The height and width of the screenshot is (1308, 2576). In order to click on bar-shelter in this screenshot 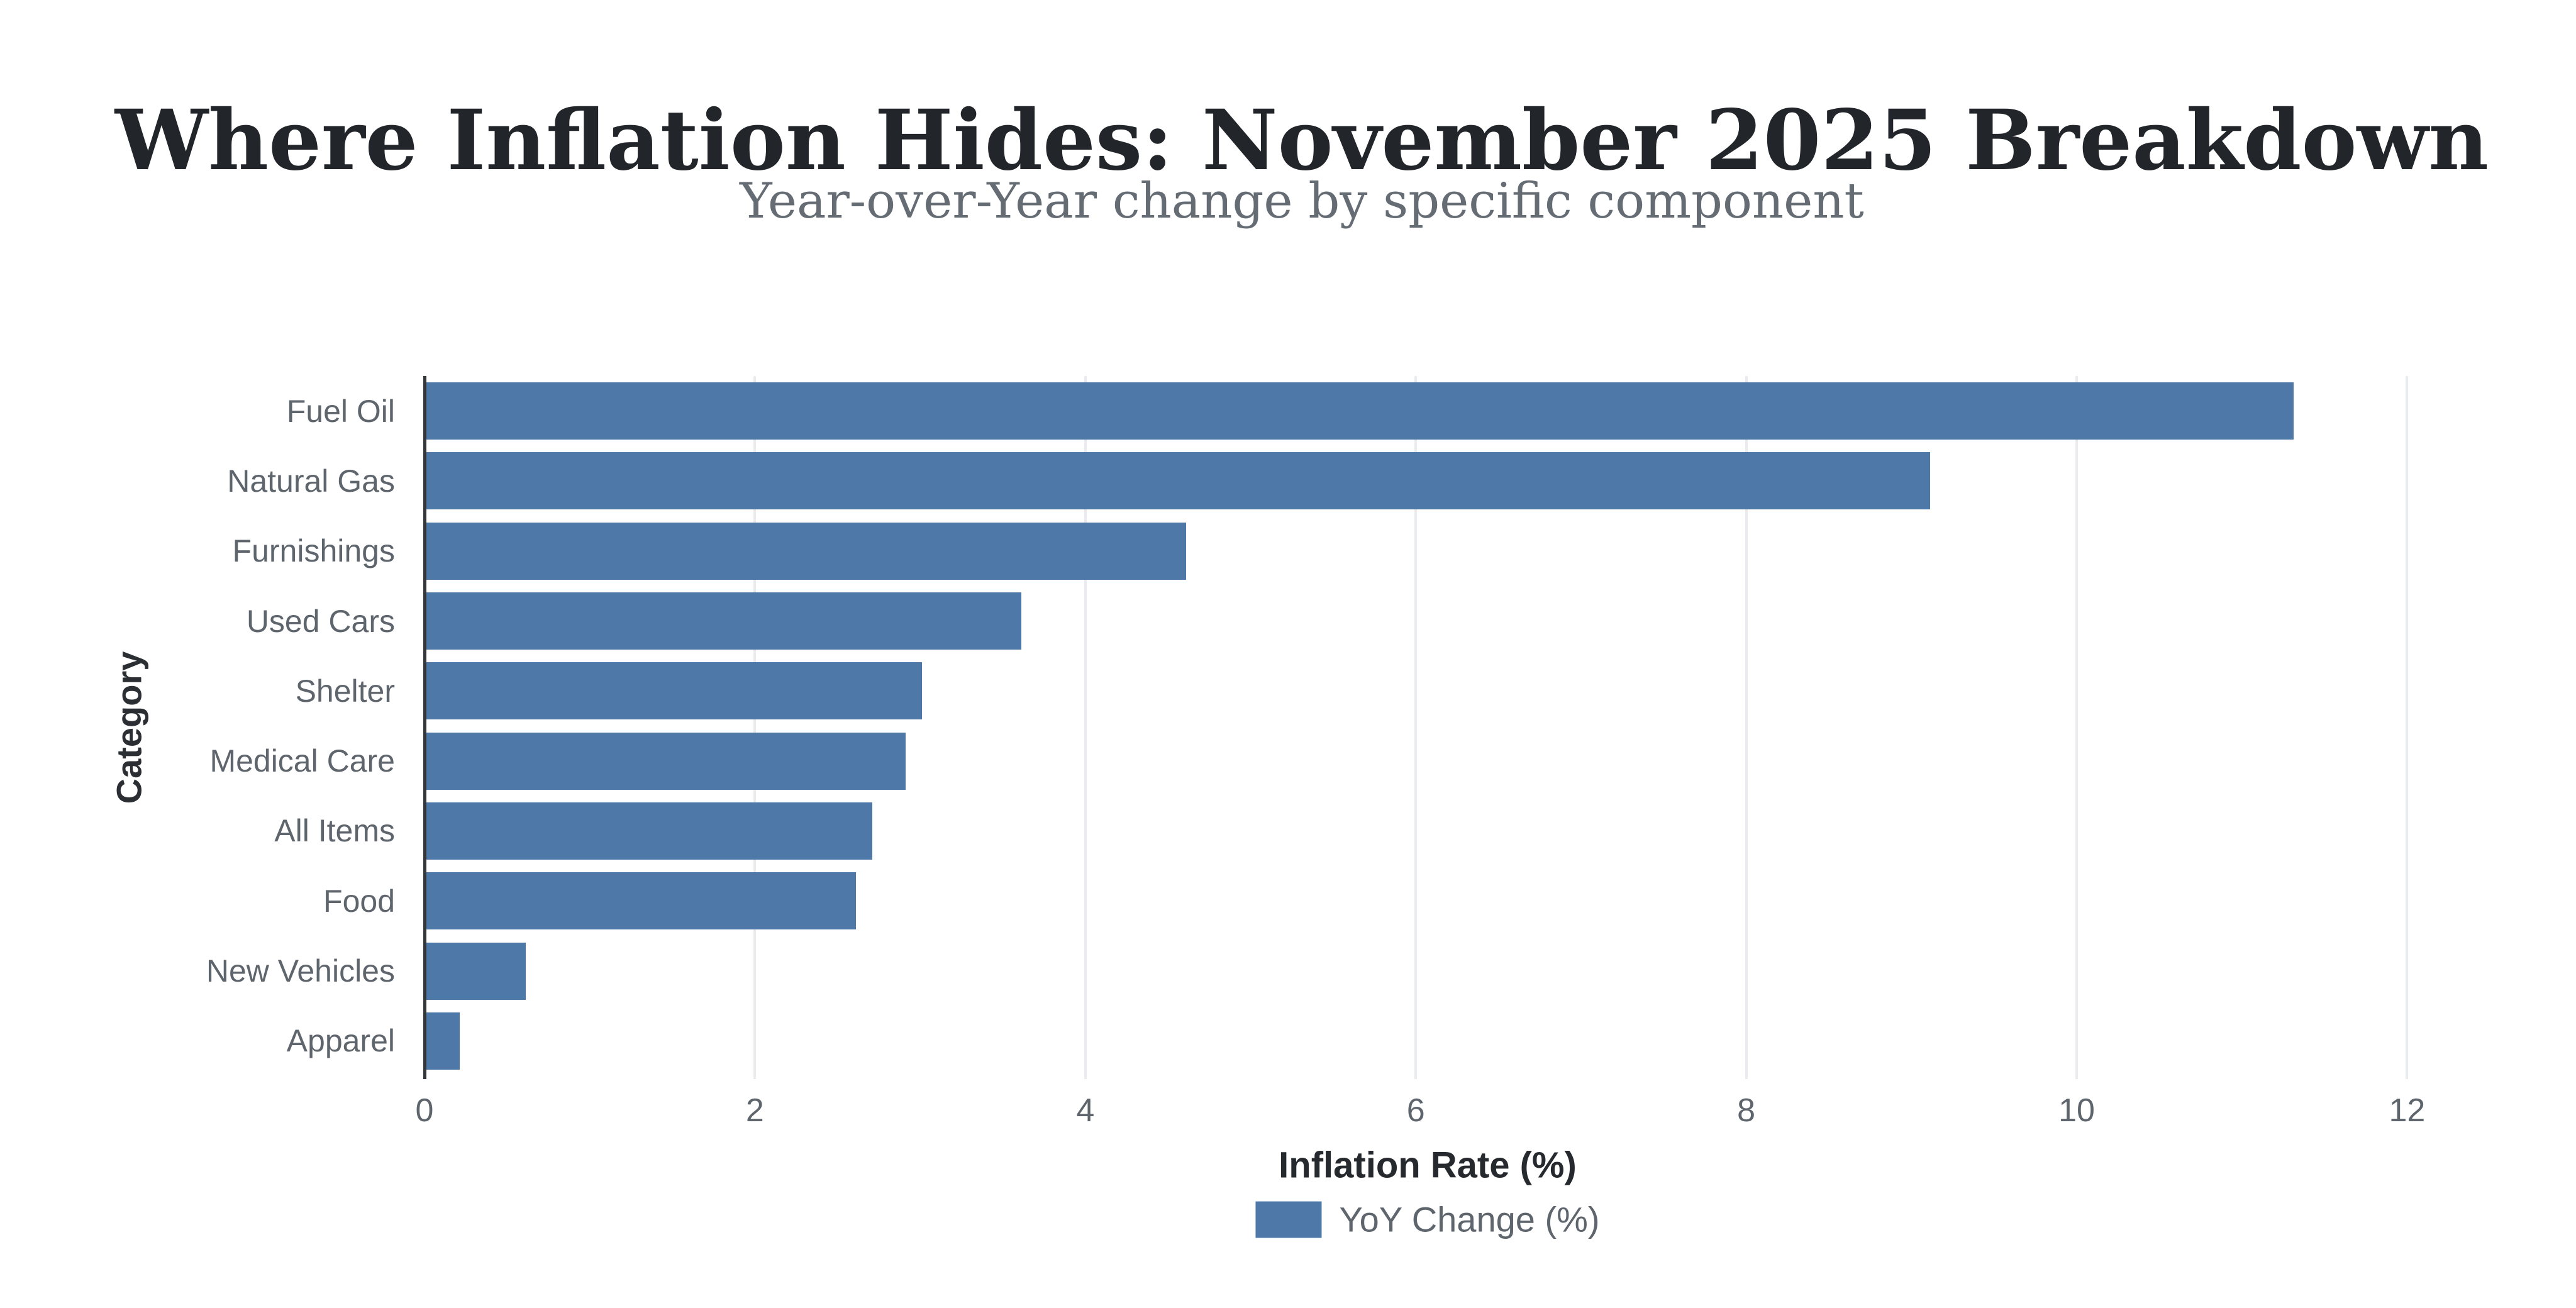, I will do `click(674, 691)`.